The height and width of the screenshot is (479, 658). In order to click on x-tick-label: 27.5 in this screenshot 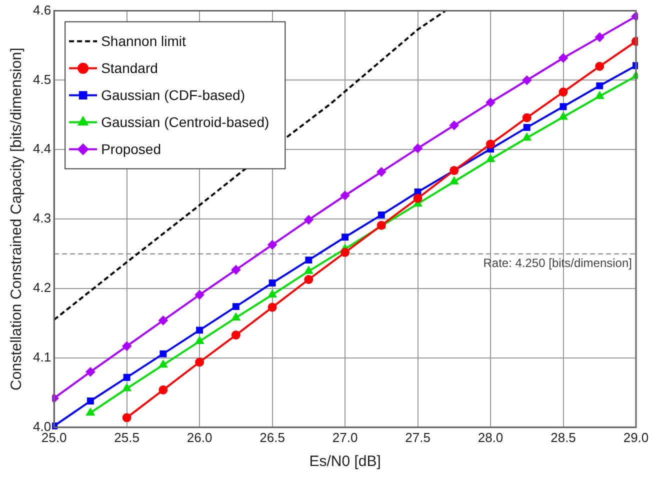, I will do `click(417, 437)`.